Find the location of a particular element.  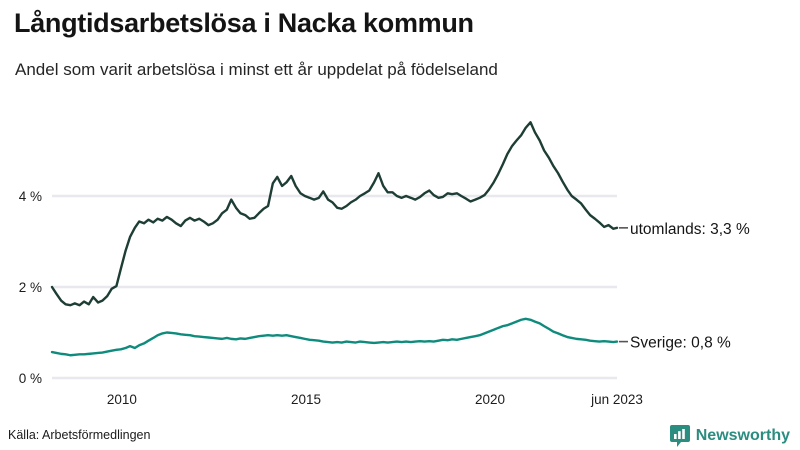

x-tick-label: 2015 is located at coordinates (306, 399).